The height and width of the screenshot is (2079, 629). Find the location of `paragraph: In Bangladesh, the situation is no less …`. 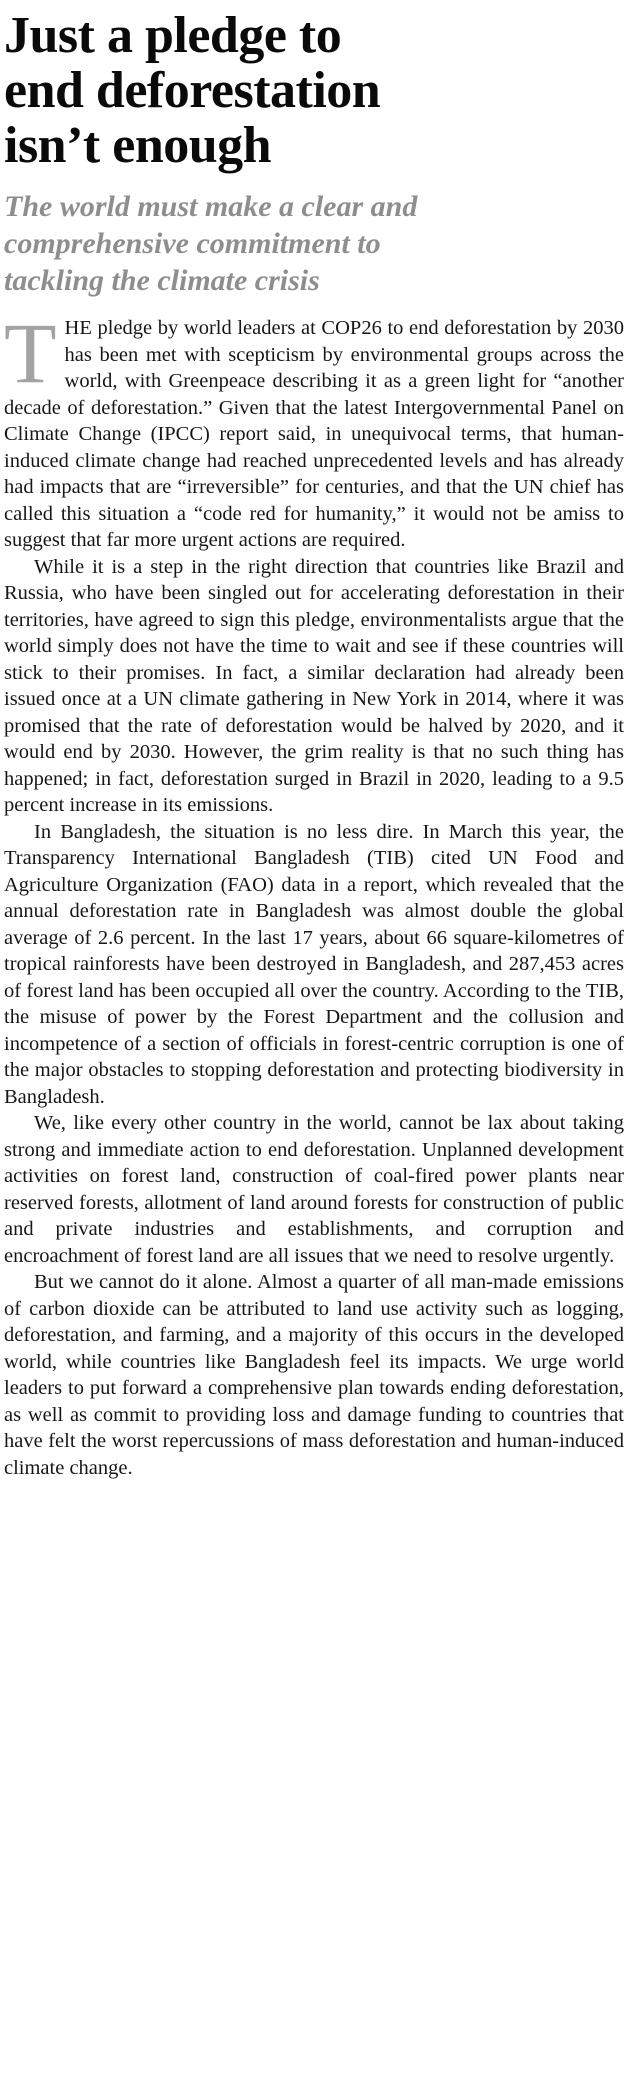

paragraph: In Bangladesh, the situation is no less … is located at coordinates (314, 964).